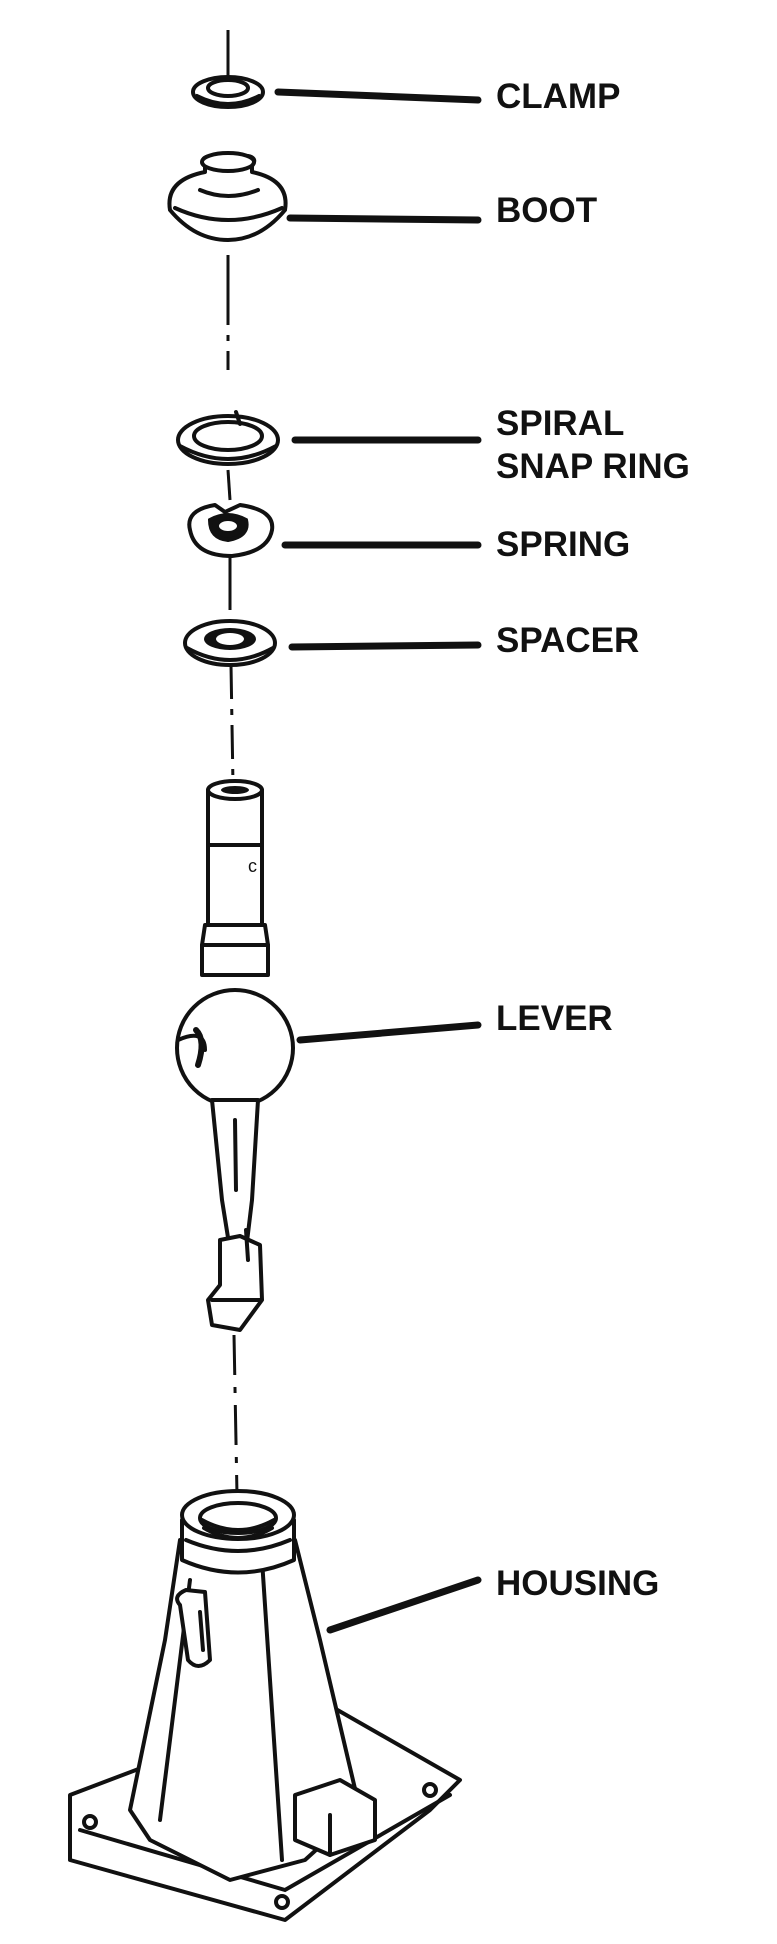 The height and width of the screenshot is (1944, 777). Describe the element at coordinates (546, 210) in the screenshot. I see `boot-label: BOOT` at that location.